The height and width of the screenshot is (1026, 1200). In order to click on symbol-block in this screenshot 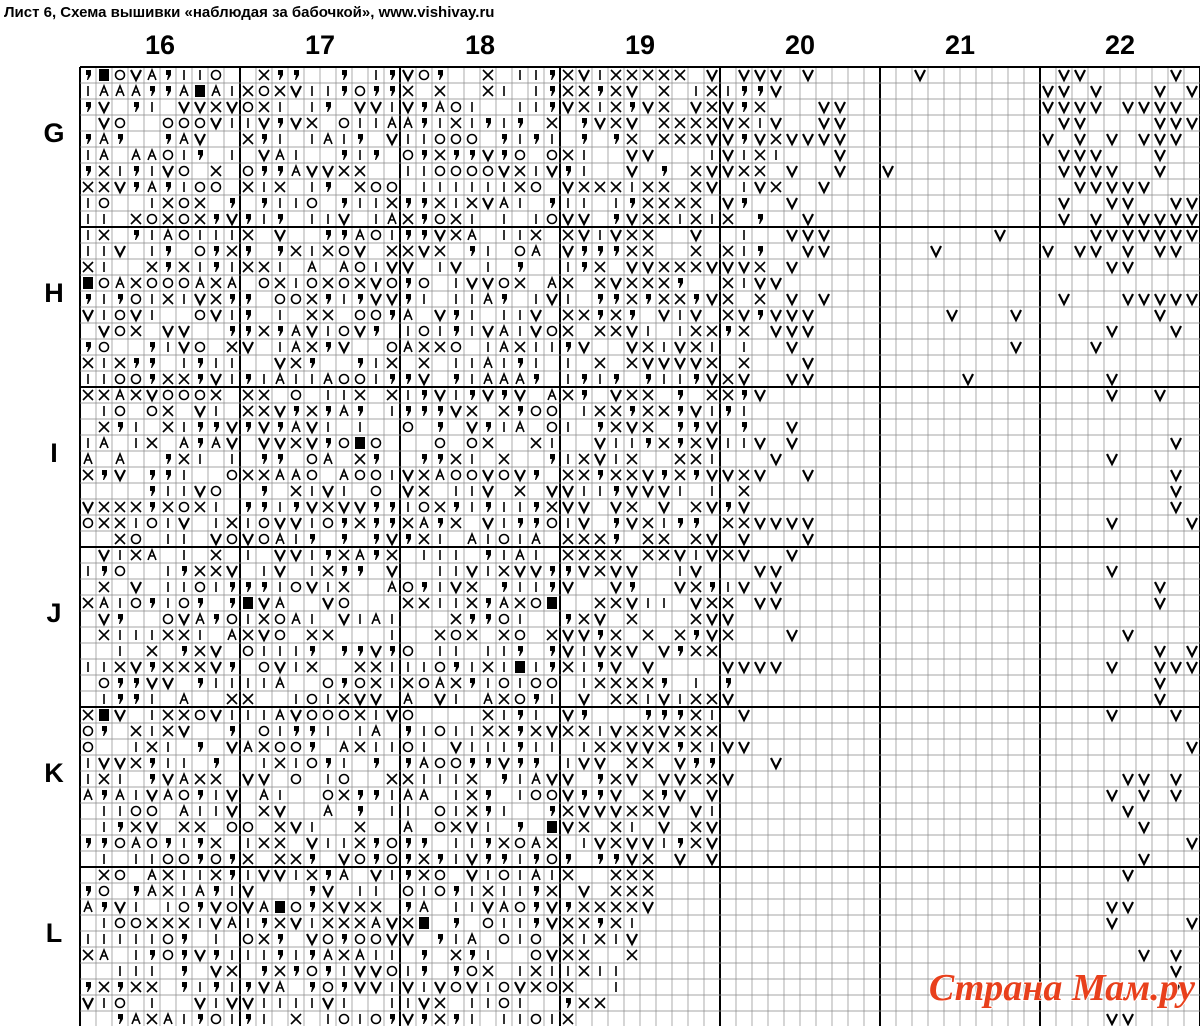, I will do `click(104, 75)`.